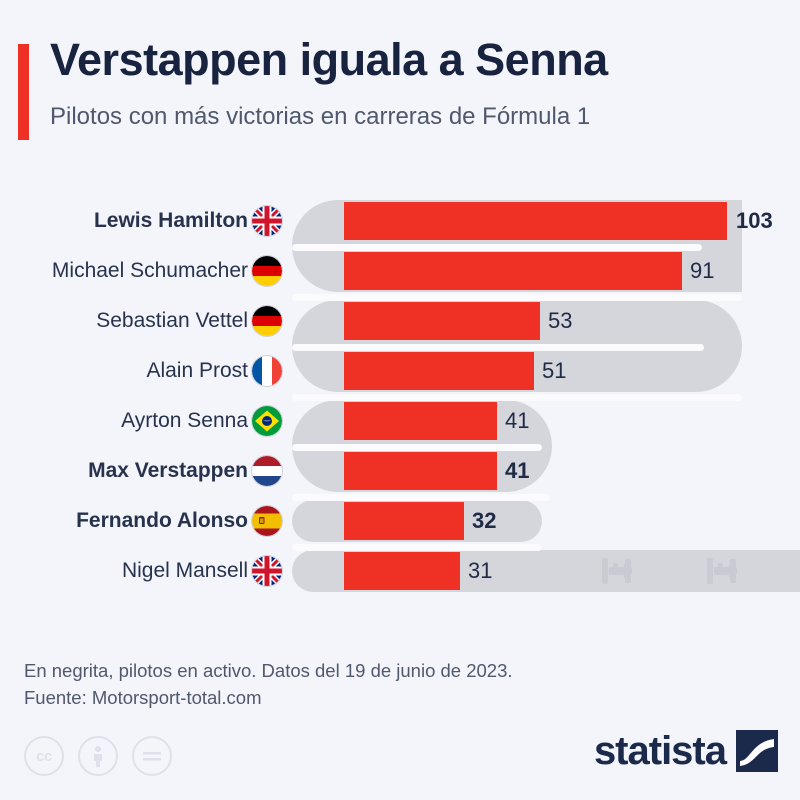  I want to click on chart-row: Nigel Mansell 31, so click(400, 571).